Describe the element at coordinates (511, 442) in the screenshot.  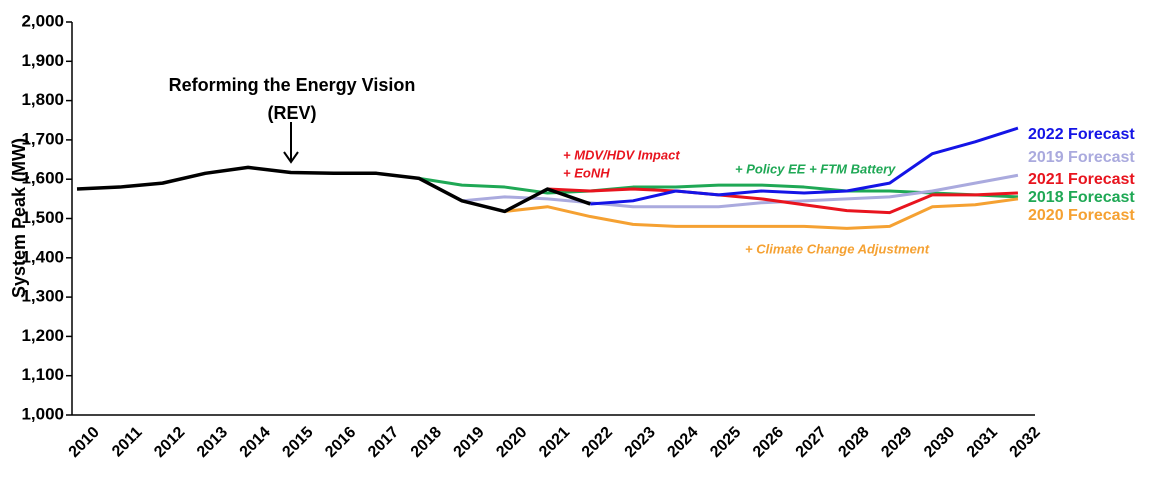
I see `x-tick-label: 2020` at that location.